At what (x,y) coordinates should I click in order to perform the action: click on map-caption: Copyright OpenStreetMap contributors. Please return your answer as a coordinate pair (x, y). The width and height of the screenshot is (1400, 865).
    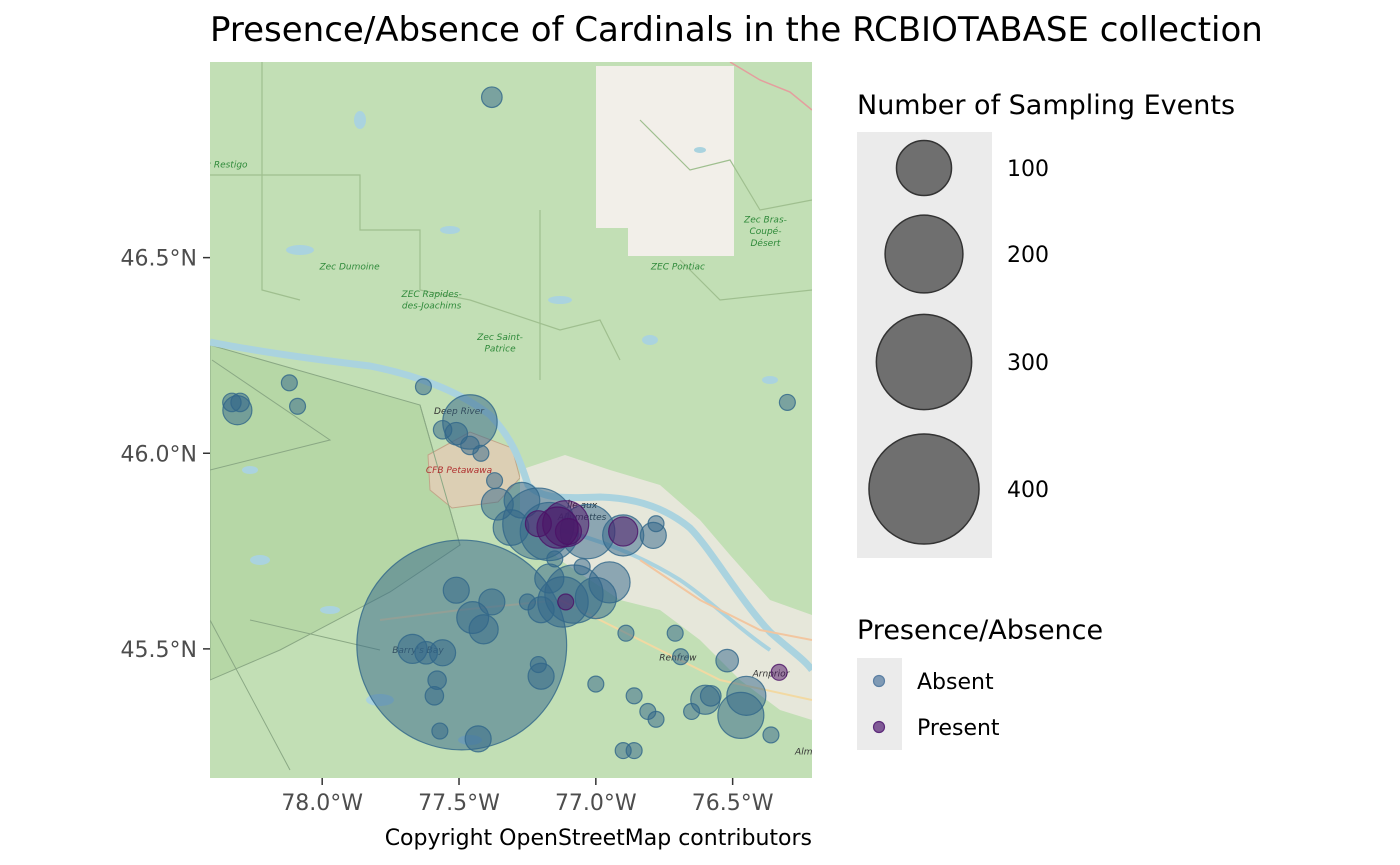
    Looking at the image, I should click on (598, 838).